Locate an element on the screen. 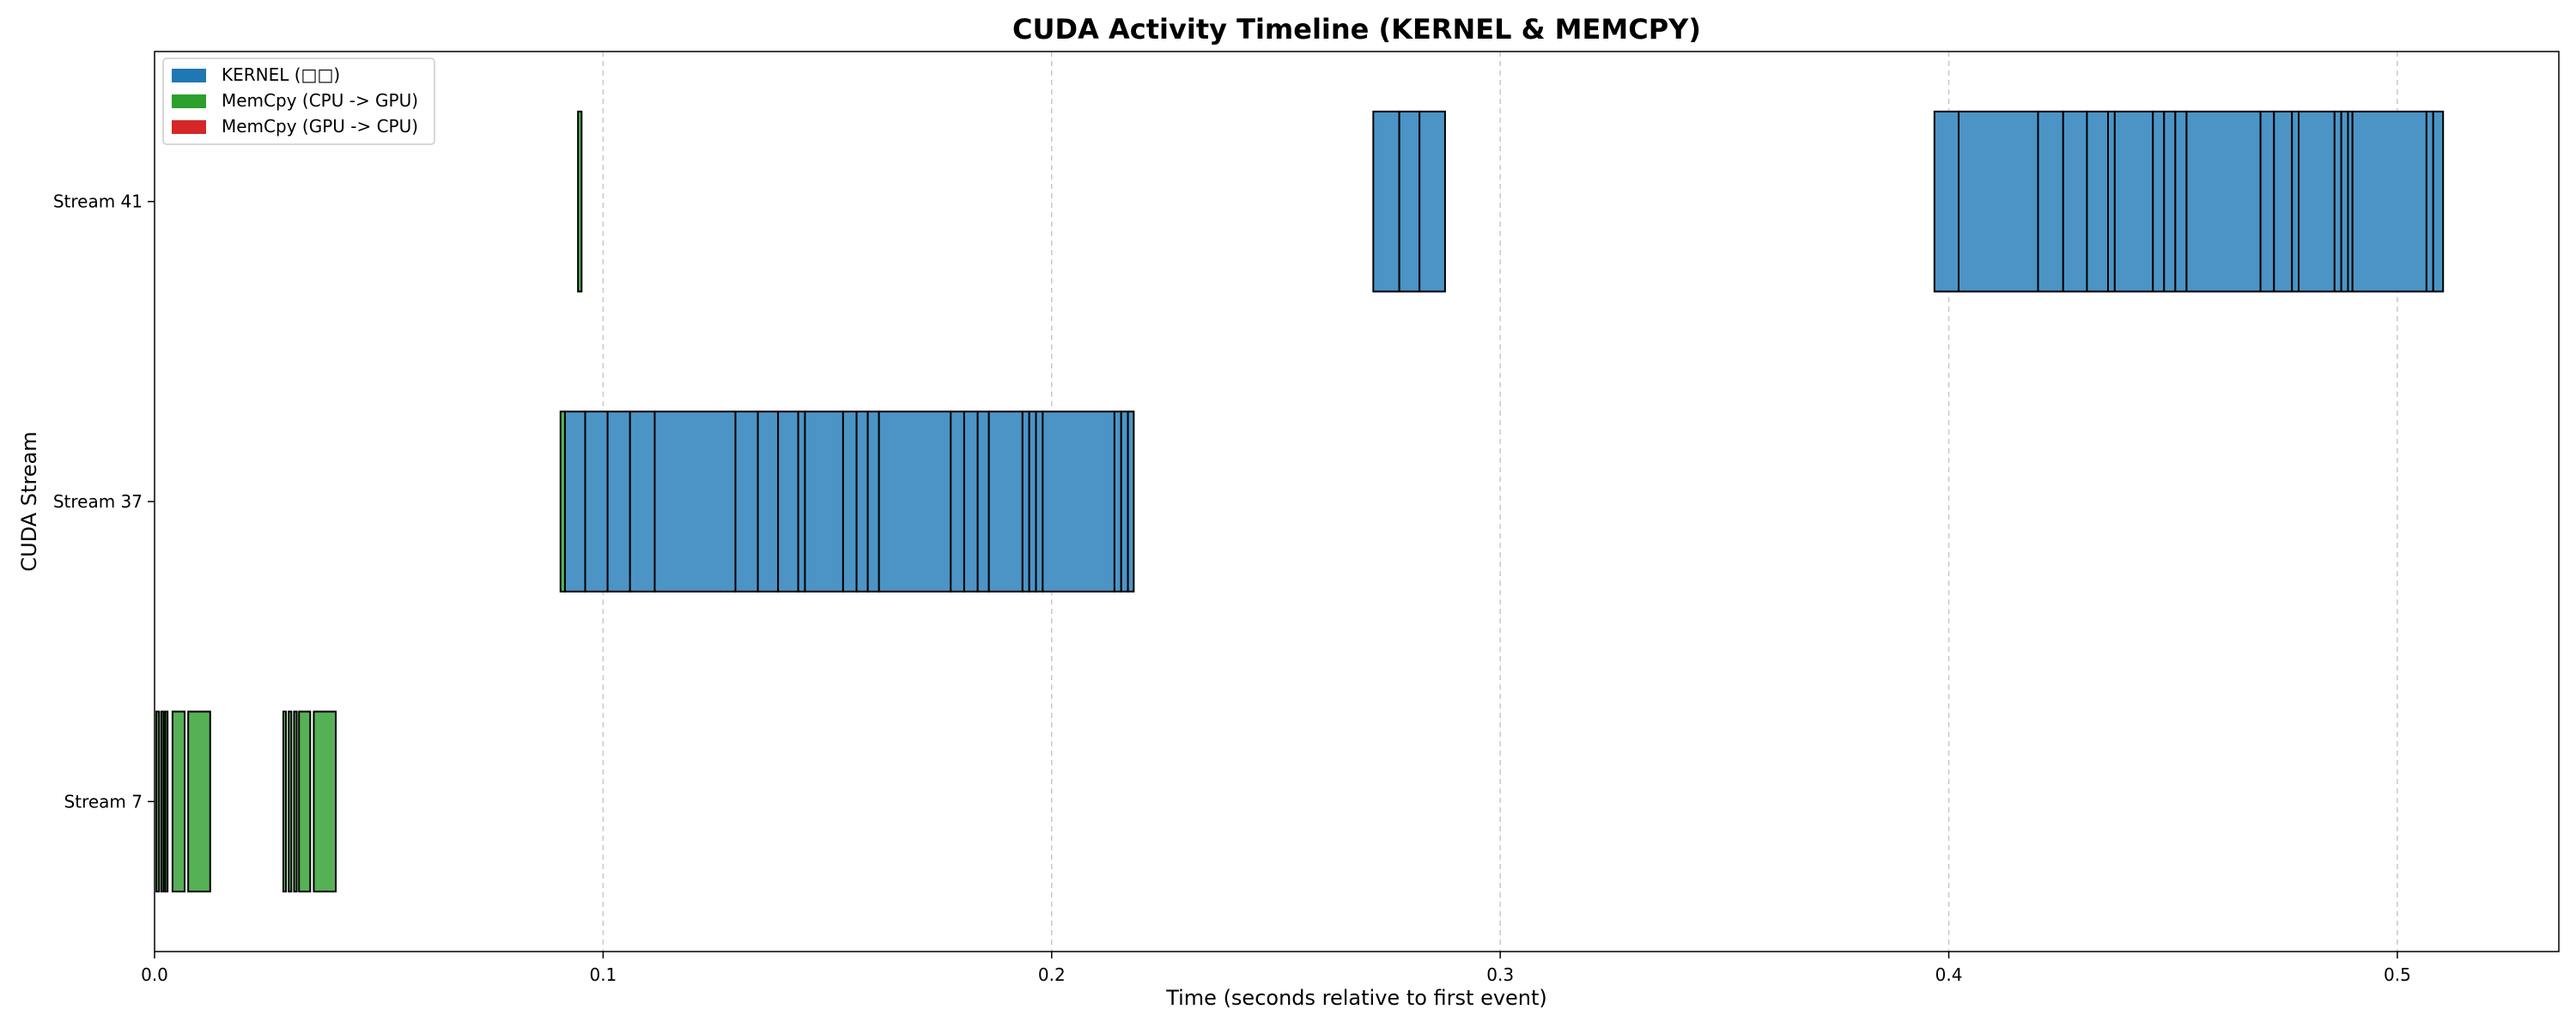  y-axis: Stream 41 Stream 37 Stream 7 is located at coordinates (104, 502).